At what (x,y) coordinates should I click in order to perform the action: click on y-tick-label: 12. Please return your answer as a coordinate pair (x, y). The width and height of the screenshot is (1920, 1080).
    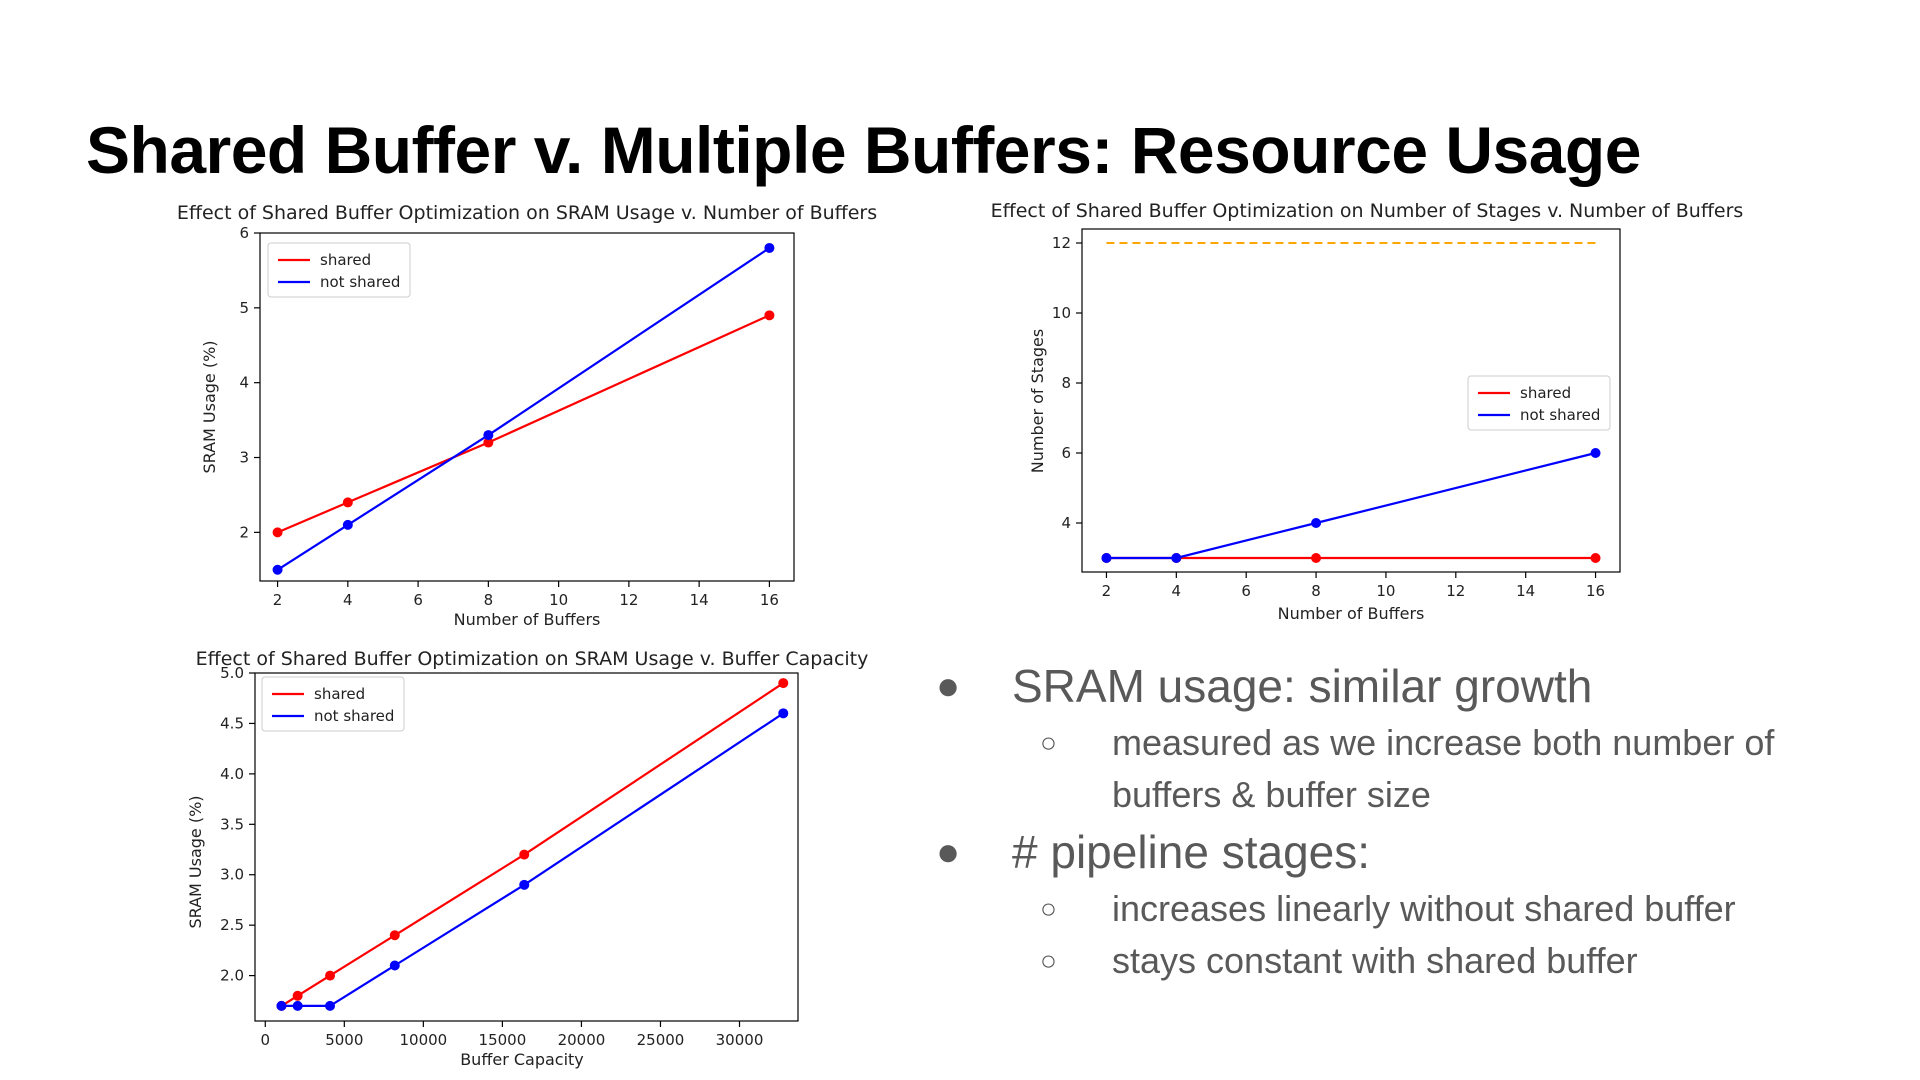
    Looking at the image, I should click on (1061, 243).